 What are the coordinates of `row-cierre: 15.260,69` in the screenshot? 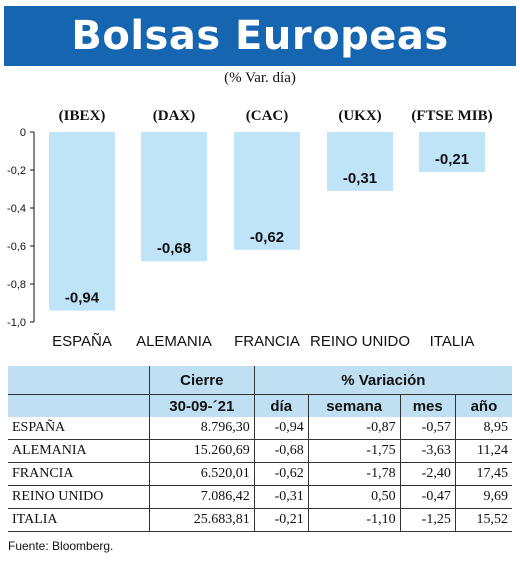 It's located at (201, 451).